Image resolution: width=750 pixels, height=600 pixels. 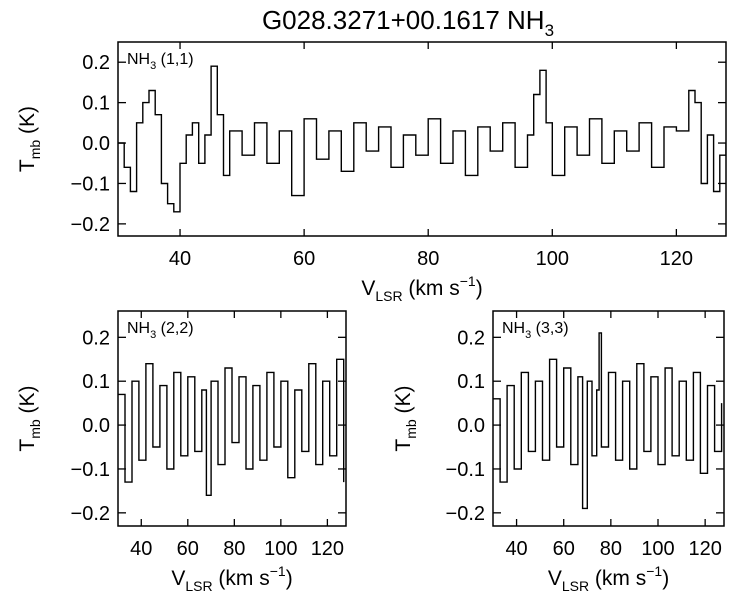 I want to click on panel-label-tail: (1,1), so click(x=174, y=59).